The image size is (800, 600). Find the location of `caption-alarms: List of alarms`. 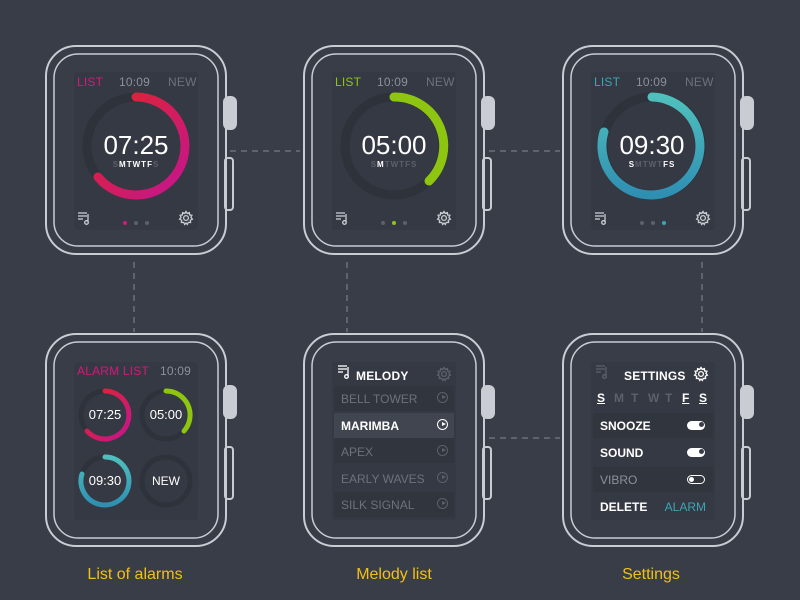

caption-alarms: List of alarms is located at coordinates (135, 574).